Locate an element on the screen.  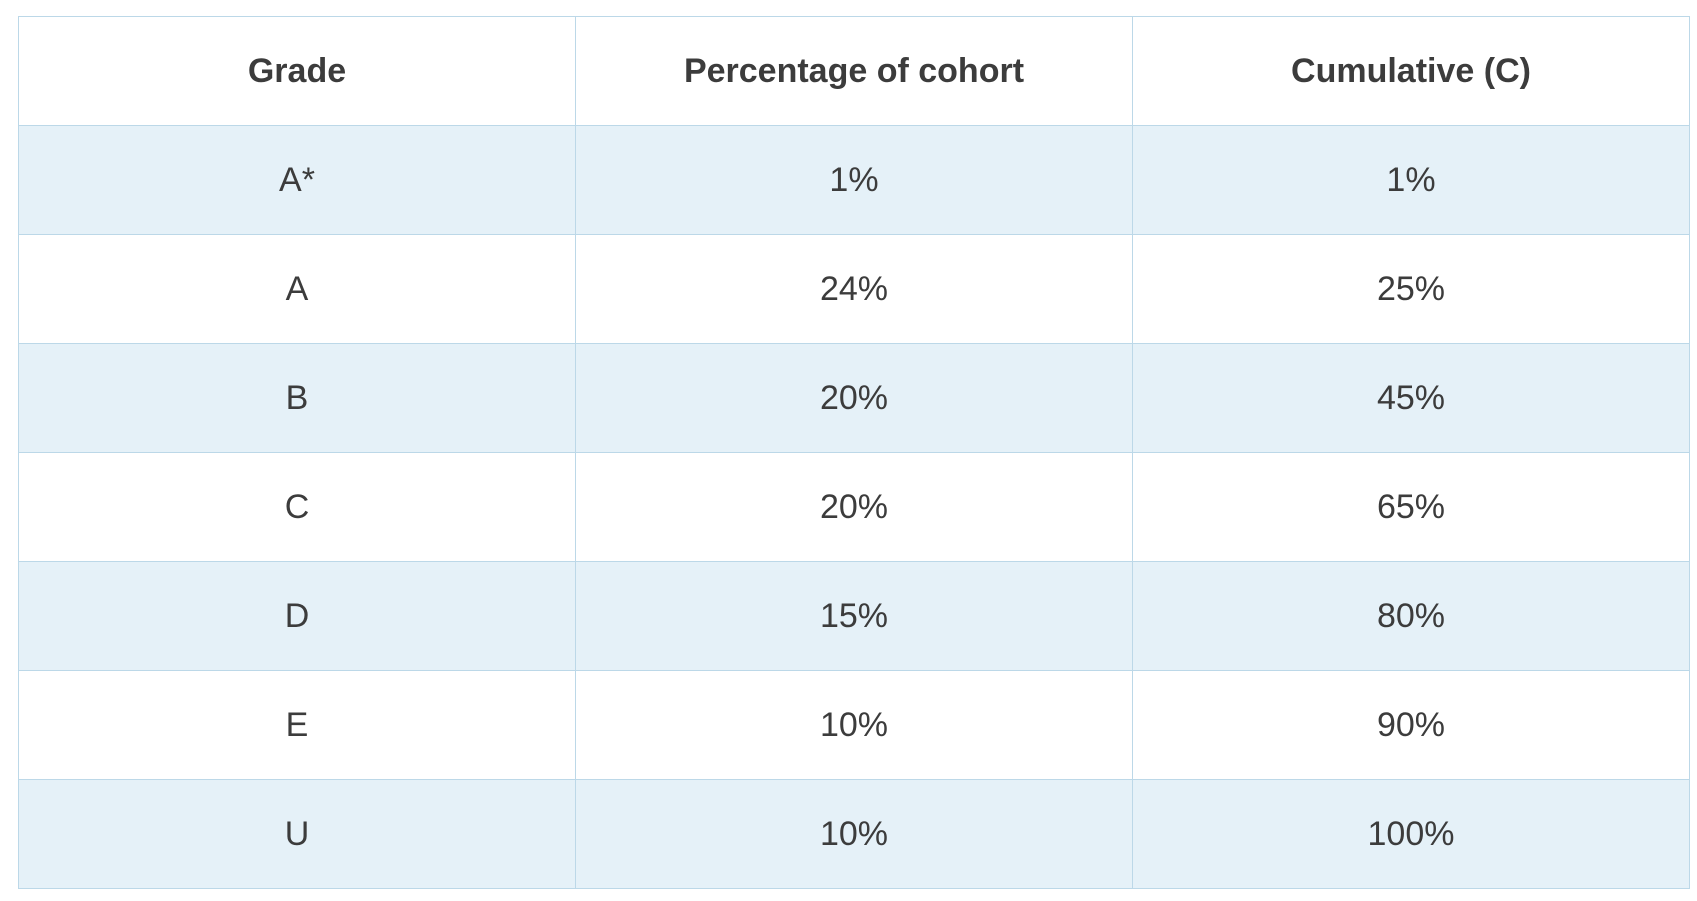
cumulative-cell: 65% is located at coordinates (1411, 507).